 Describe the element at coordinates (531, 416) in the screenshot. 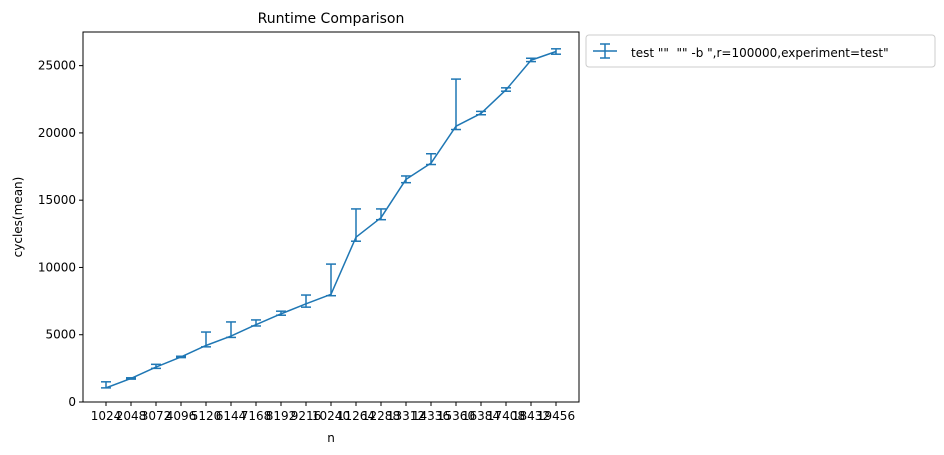

I see `x-tick-label: 18432` at that location.